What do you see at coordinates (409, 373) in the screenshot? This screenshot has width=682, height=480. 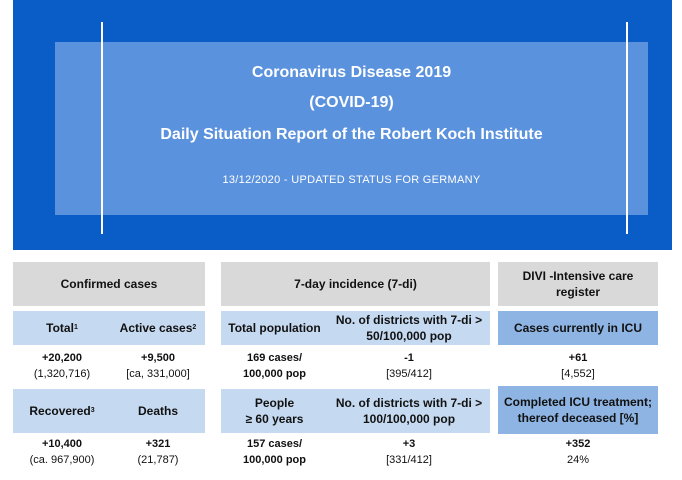 I see `districts-50-sub: [395/412]` at bounding box center [409, 373].